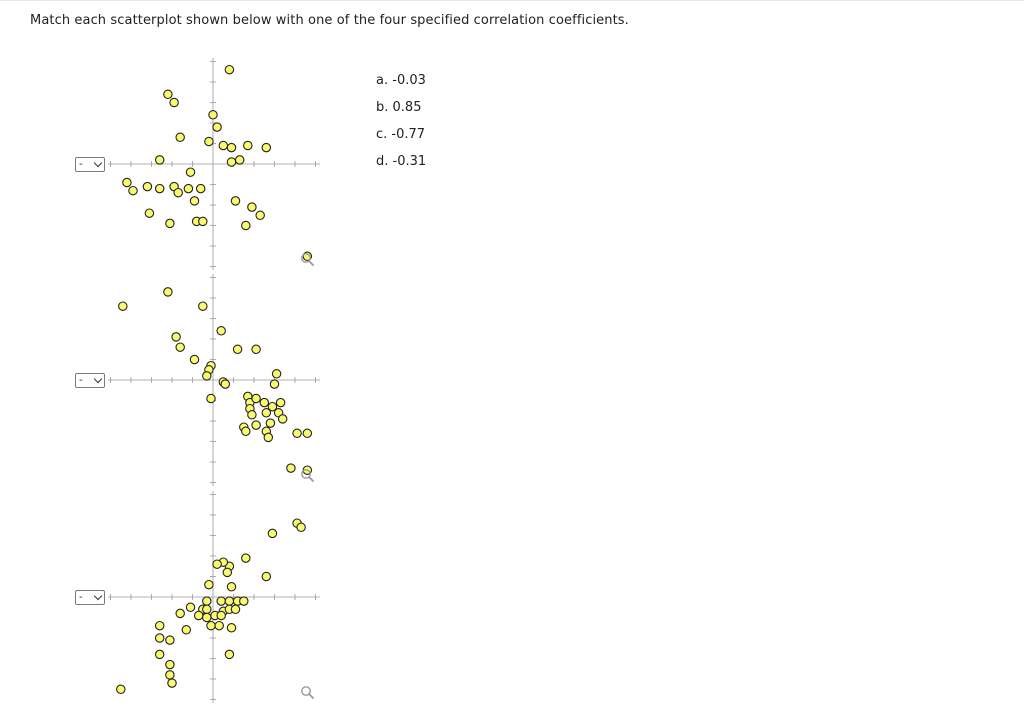 The height and width of the screenshot is (713, 1024). I want to click on answer-options: a. -0.03 b. 0.85 c. -0.77 d. -0.31, so click(401, 121).